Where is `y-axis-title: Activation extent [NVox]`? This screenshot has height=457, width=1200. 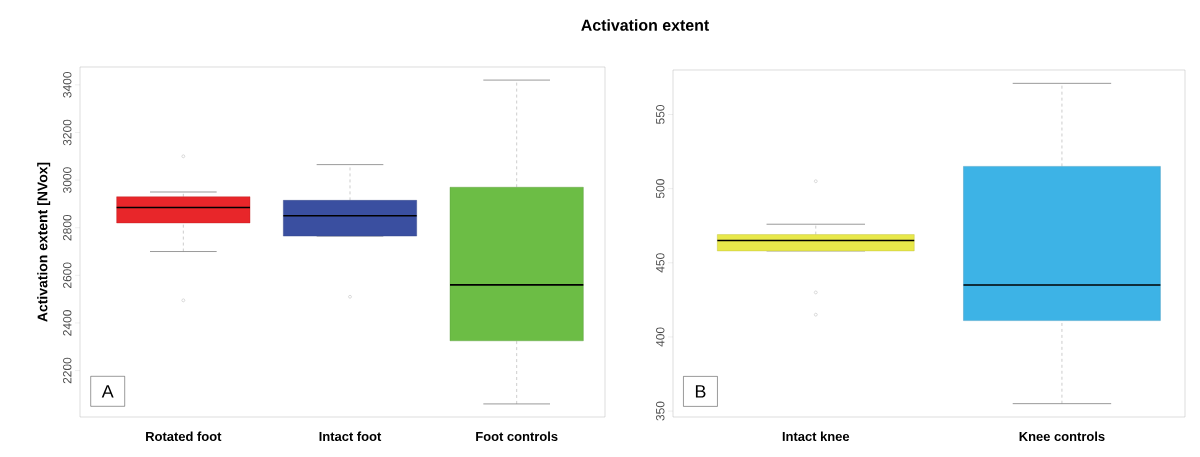 y-axis-title: Activation extent [NVox] is located at coordinates (44, 242).